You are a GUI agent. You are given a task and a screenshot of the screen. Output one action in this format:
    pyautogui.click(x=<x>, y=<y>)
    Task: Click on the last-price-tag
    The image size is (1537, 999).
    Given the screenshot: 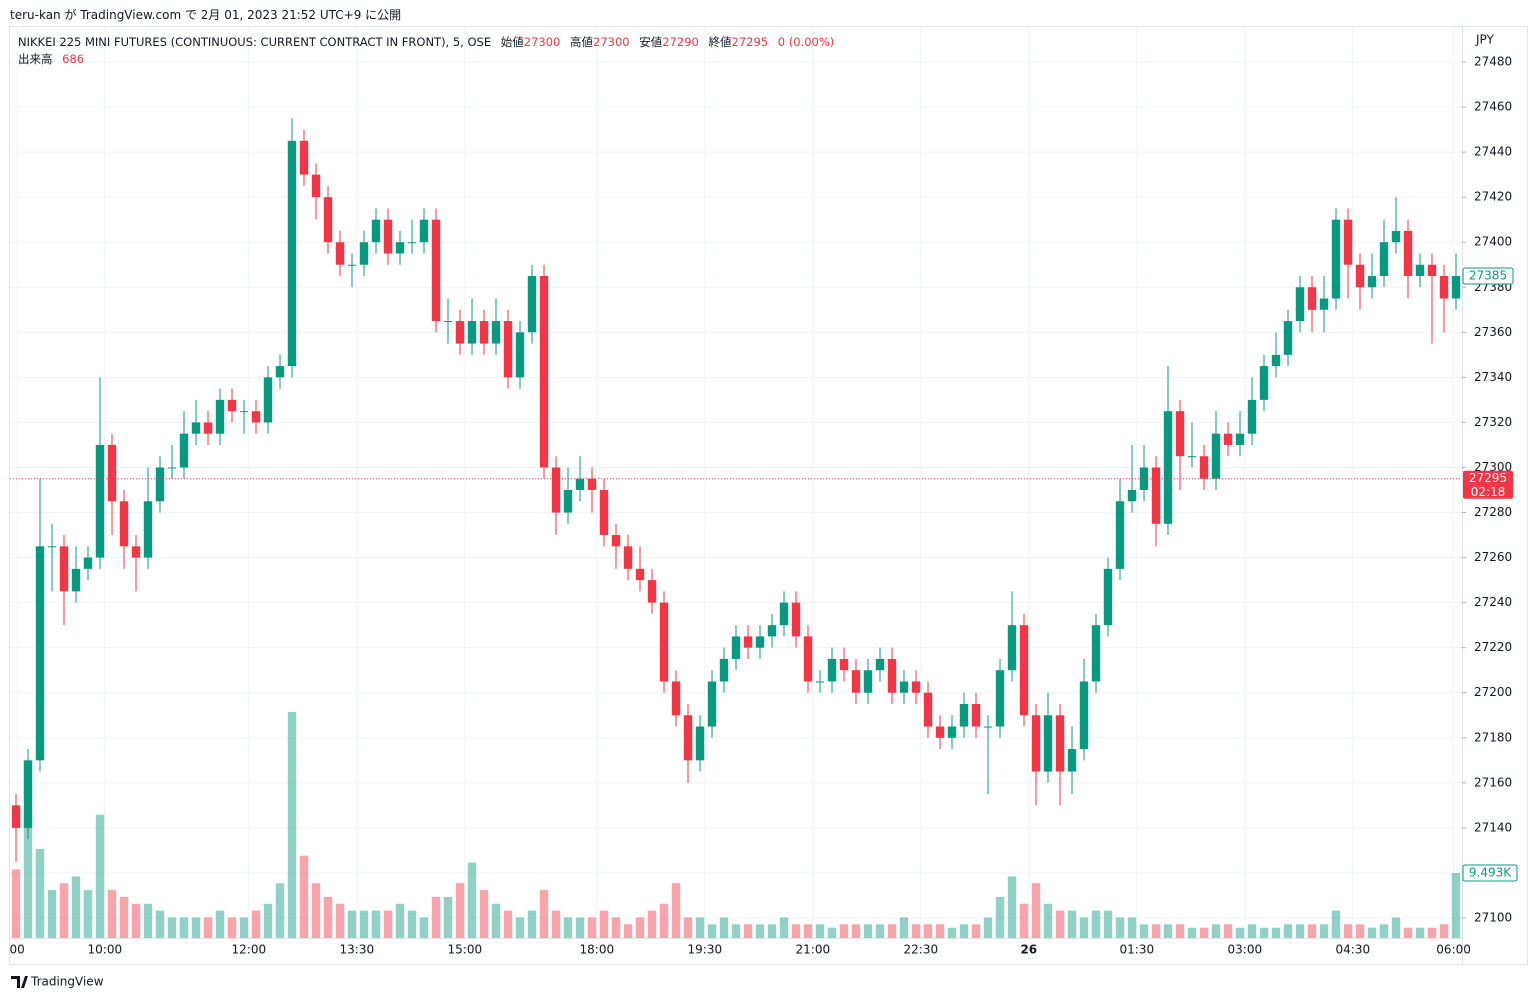 What is the action you would take?
    pyautogui.click(x=1488, y=276)
    